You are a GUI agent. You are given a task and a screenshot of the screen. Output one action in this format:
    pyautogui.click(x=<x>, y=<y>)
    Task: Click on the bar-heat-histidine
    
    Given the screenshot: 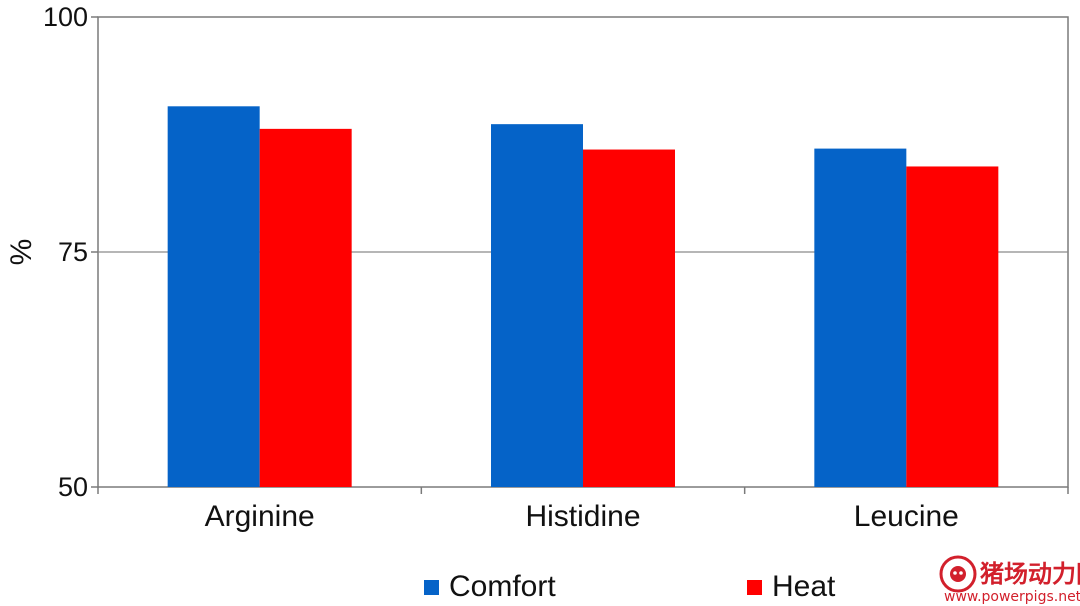 What is the action you would take?
    pyautogui.click(x=629, y=318)
    